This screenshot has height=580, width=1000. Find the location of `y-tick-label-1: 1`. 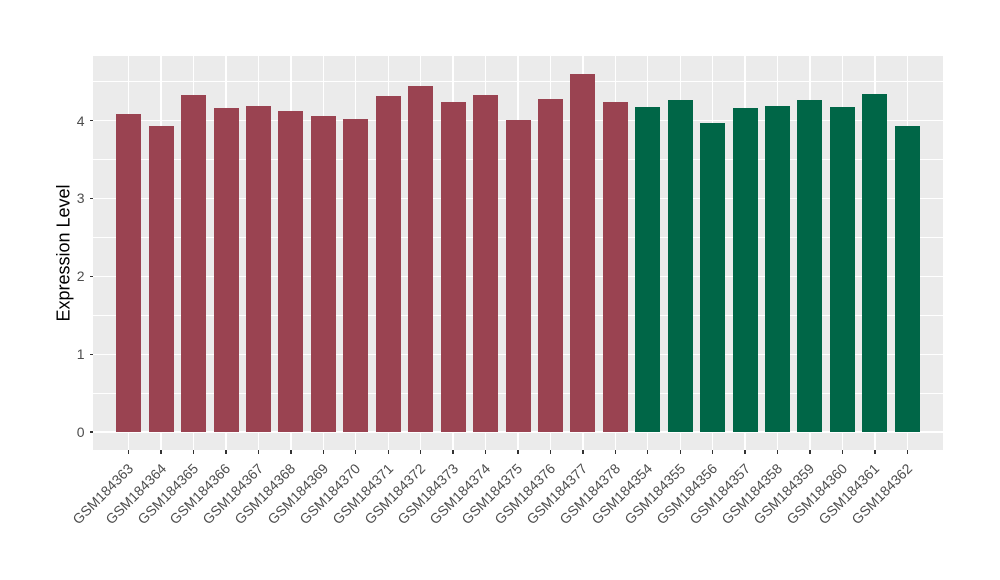

y-tick-label-1: 1 is located at coordinates (80, 354).